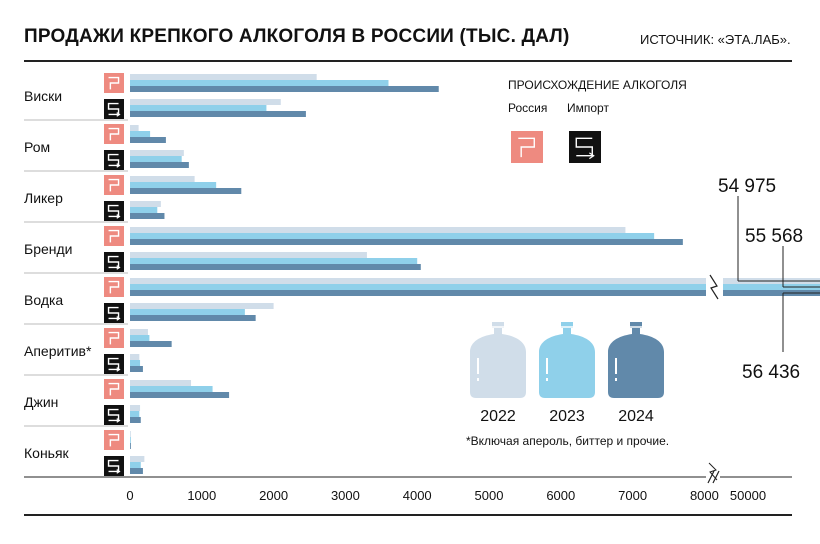 This screenshot has height=544, width=820. Describe the element at coordinates (273, 495) in the screenshot. I see `x-tick-label: 2000` at that location.